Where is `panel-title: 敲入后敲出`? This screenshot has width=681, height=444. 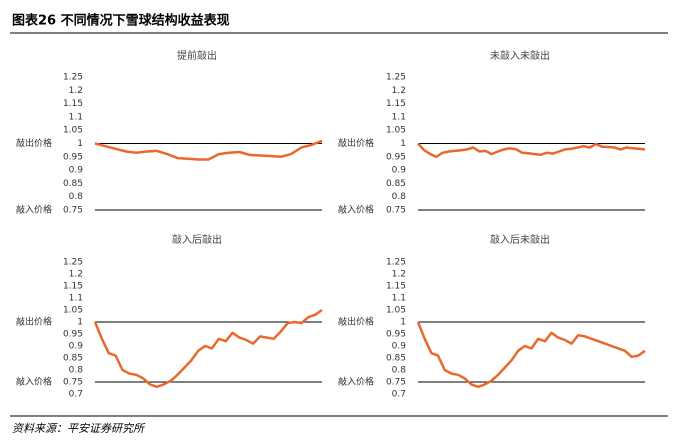
panel-title: 敲入后敲出 is located at coordinates (197, 239).